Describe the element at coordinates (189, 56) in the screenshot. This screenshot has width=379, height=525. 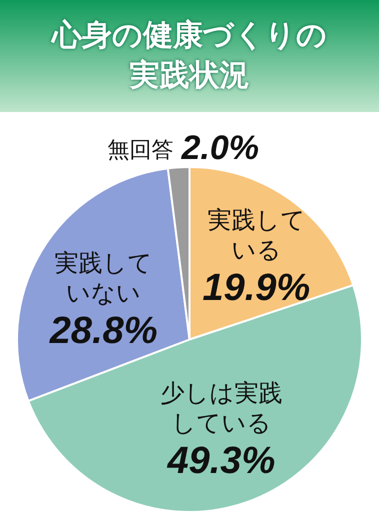
I see `chart-title: 心身の健康づくりの実践状況` at that location.